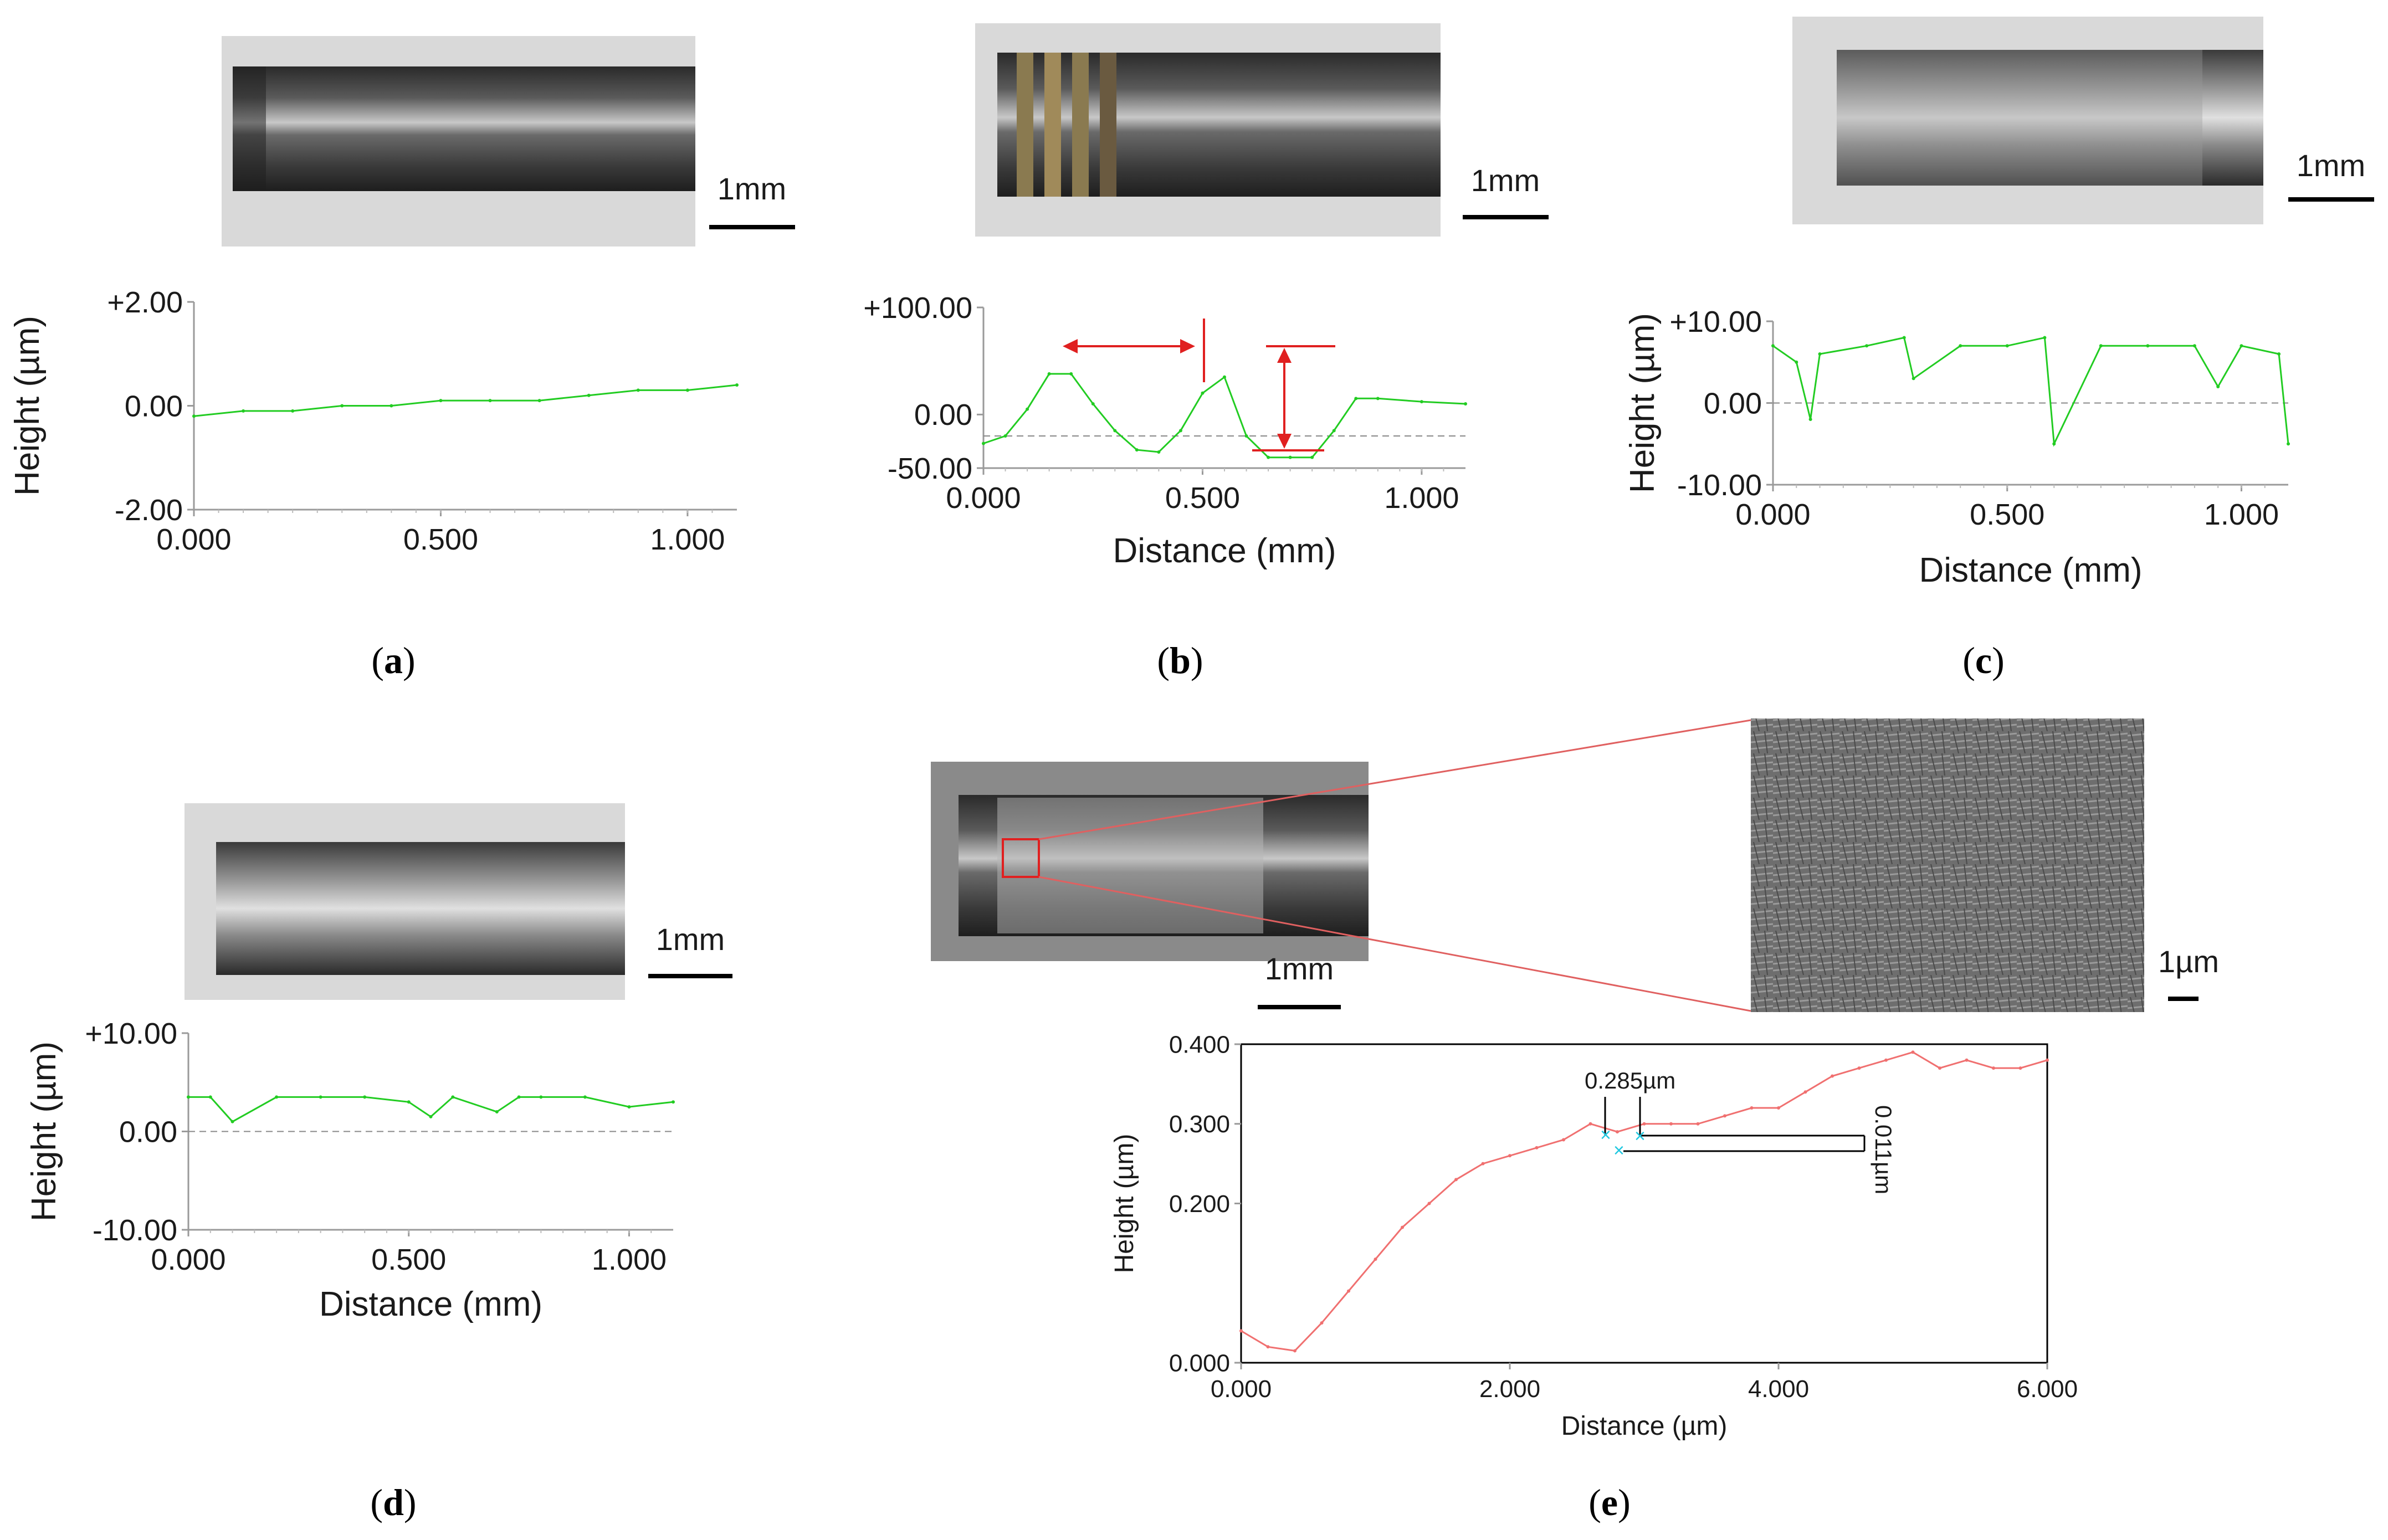  Describe the element at coordinates (1720, 485) in the screenshot. I see `y-tick-label-c: -10.00` at that location.